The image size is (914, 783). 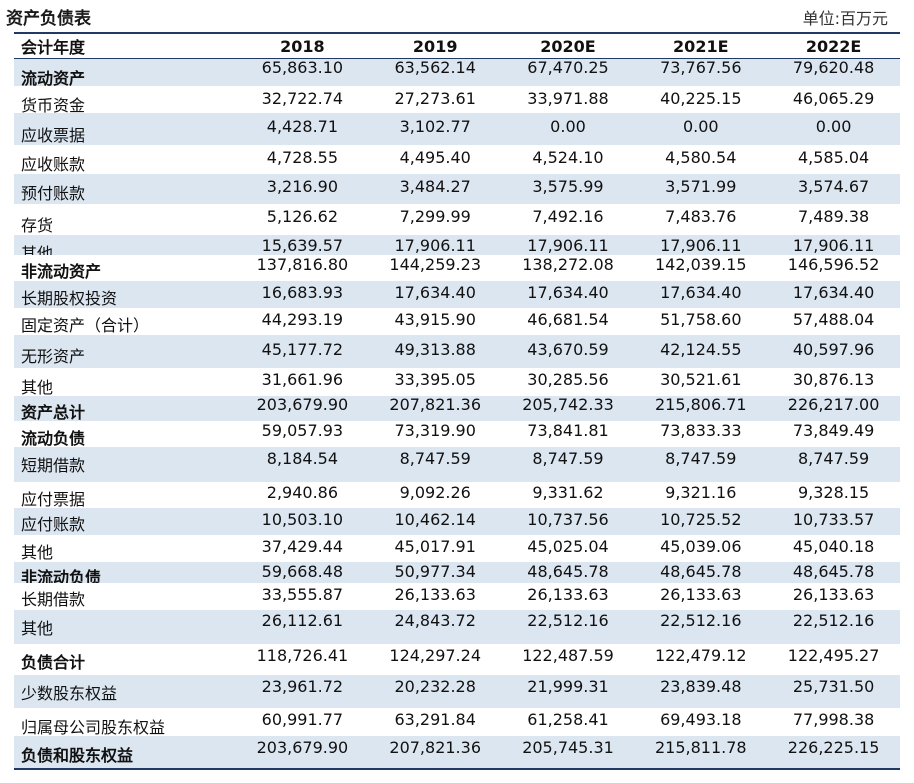 I want to click on value-text: 69,493.18, so click(x=701, y=719).